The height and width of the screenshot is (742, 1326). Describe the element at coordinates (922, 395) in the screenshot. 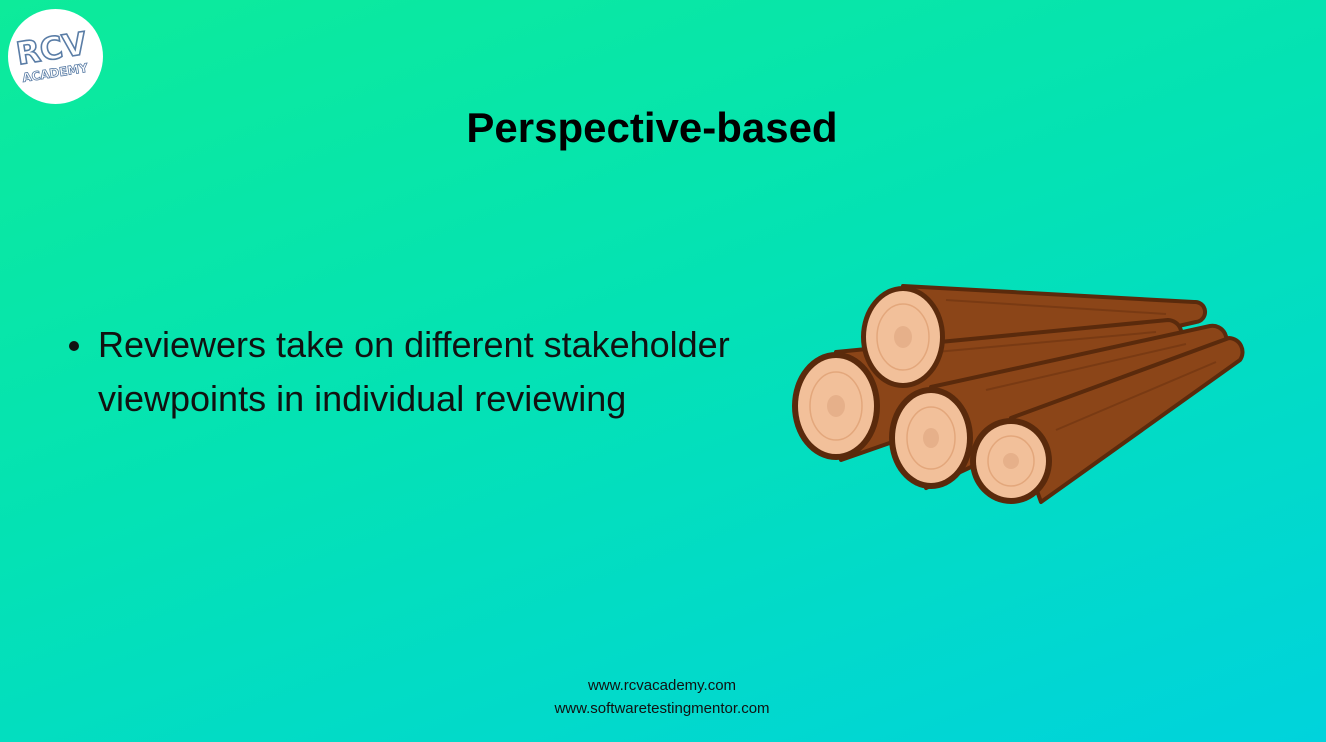

I see `log-ends` at that location.